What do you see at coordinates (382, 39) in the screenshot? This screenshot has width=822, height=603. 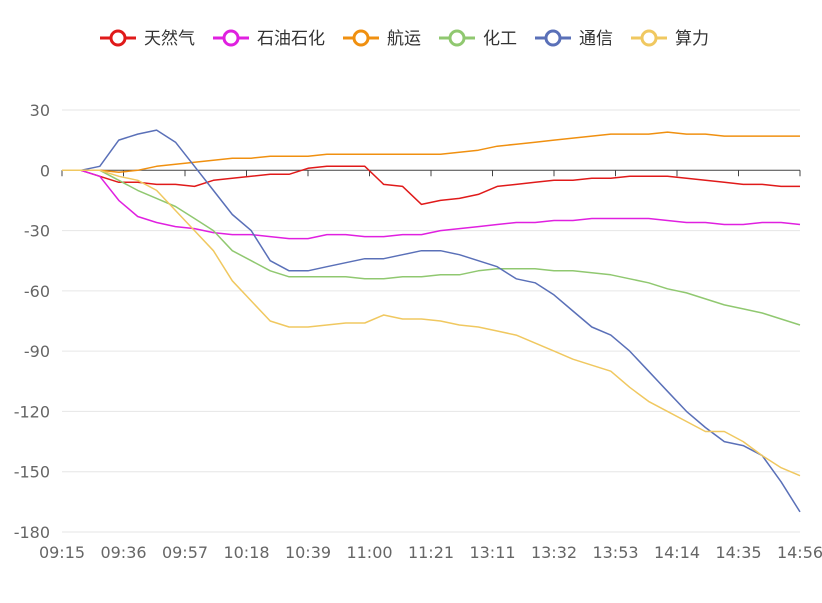 I see `legend-item-2: 航运` at bounding box center [382, 39].